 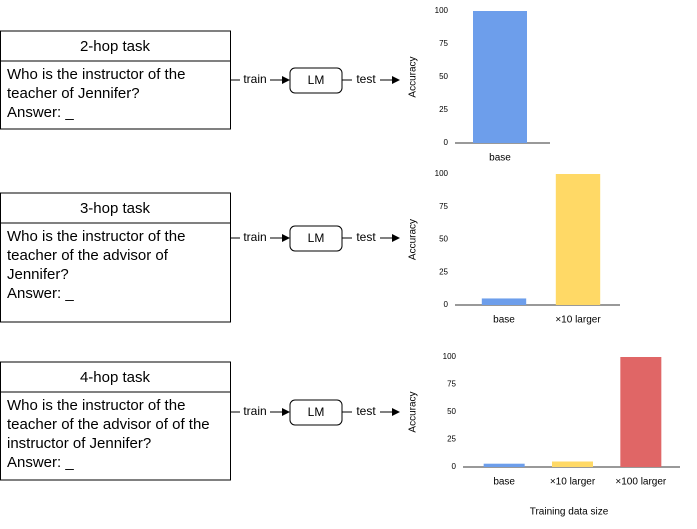 What do you see at coordinates (115, 377) in the screenshot?
I see `task-title: 4-hop task` at bounding box center [115, 377].